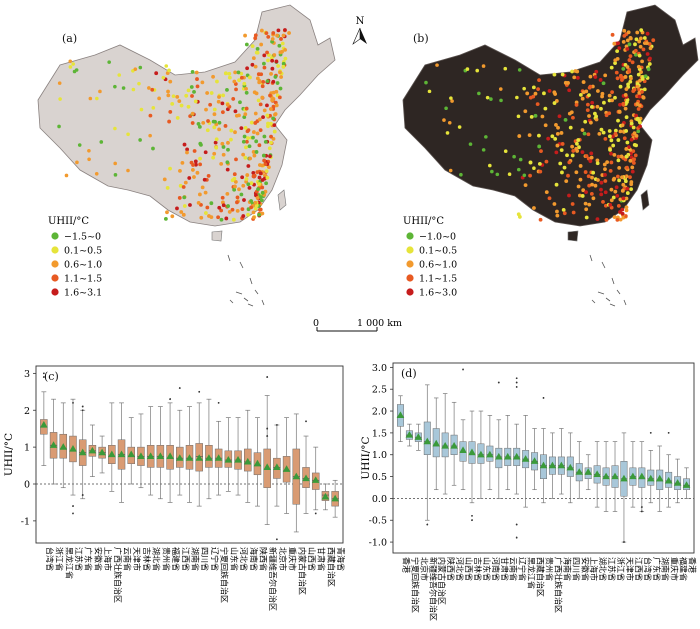  What do you see at coordinates (128, 559) in the screenshot?
I see `category-label: 云南省` at bounding box center [128, 559].